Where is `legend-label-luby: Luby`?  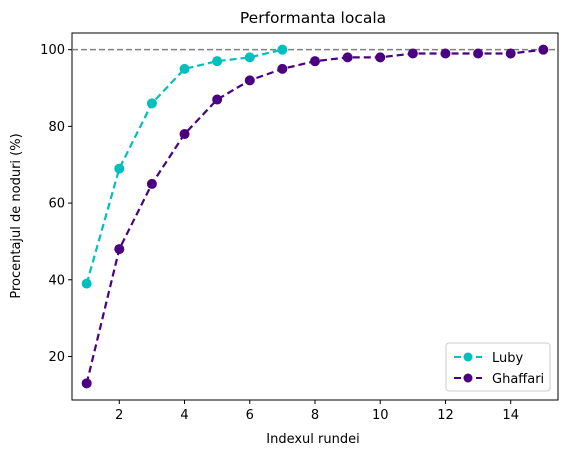 legend-label-luby: Luby is located at coordinates (508, 358).